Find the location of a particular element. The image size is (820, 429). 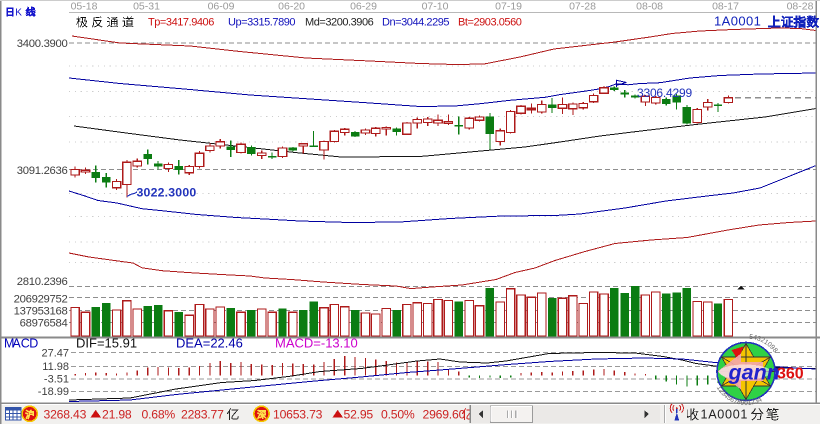

svg-text: 360 is located at coordinates (790, 374).